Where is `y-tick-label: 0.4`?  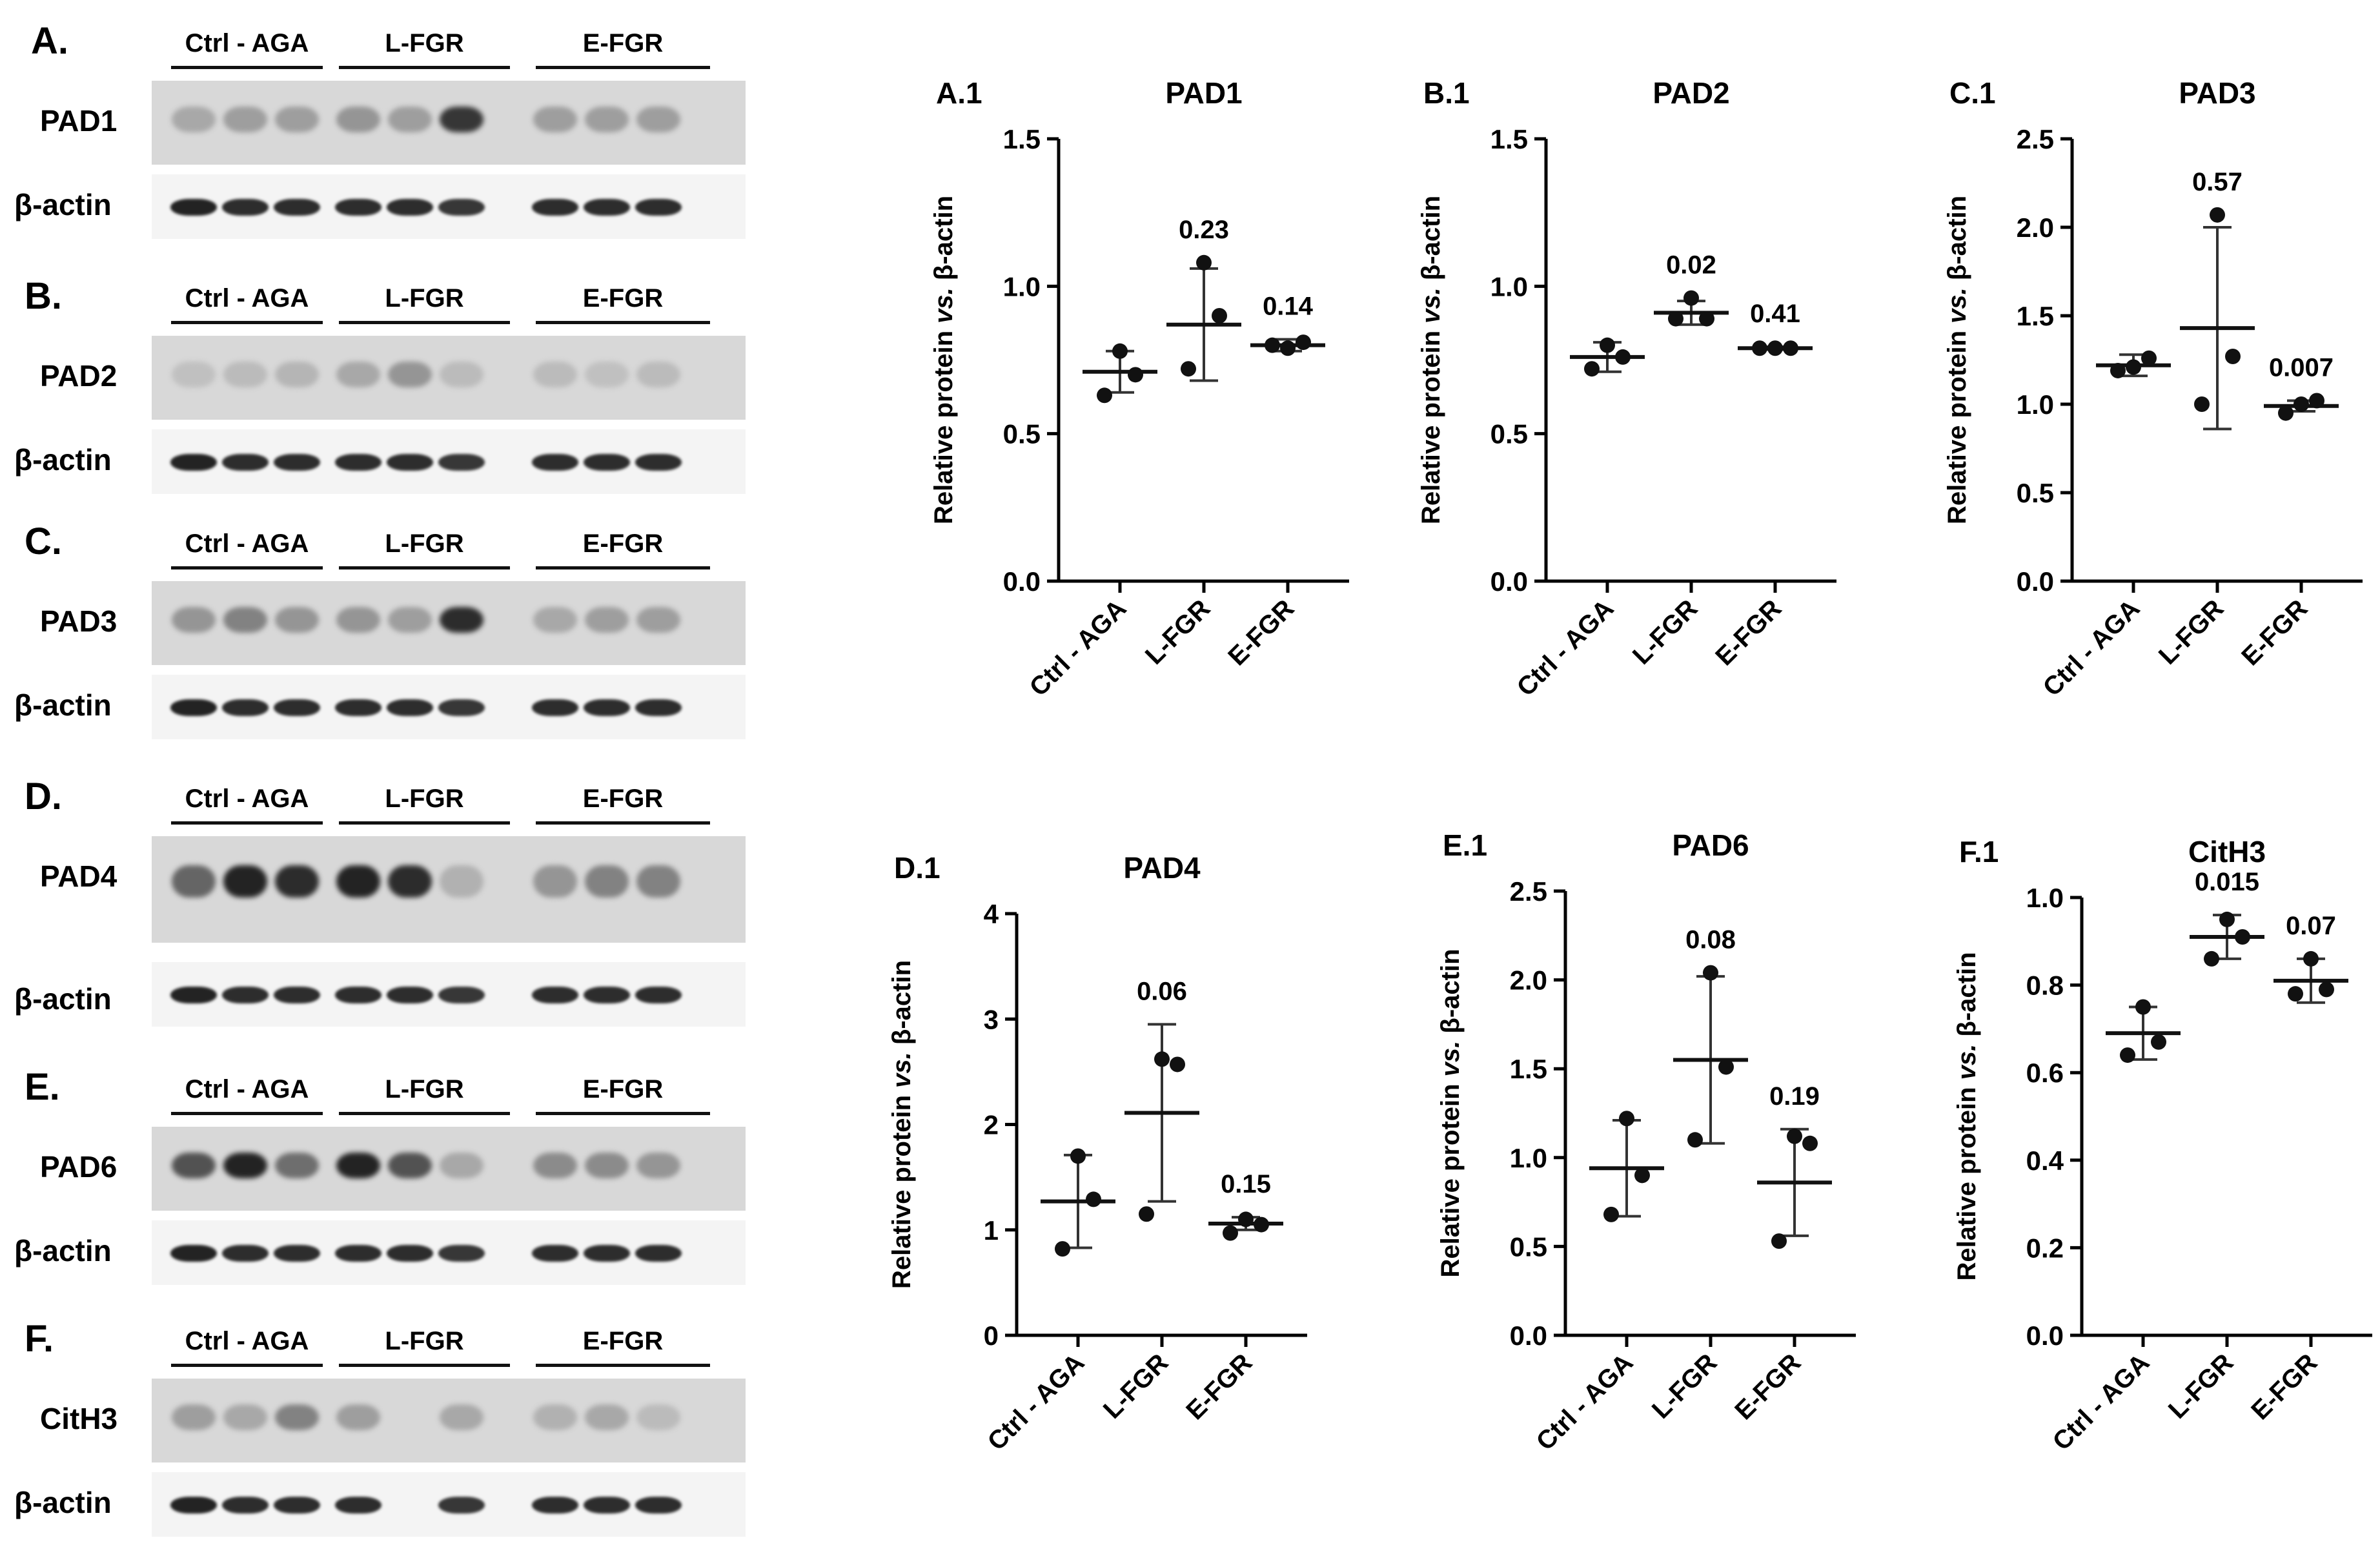 y-tick-label: 0.4 is located at coordinates (2045, 1160).